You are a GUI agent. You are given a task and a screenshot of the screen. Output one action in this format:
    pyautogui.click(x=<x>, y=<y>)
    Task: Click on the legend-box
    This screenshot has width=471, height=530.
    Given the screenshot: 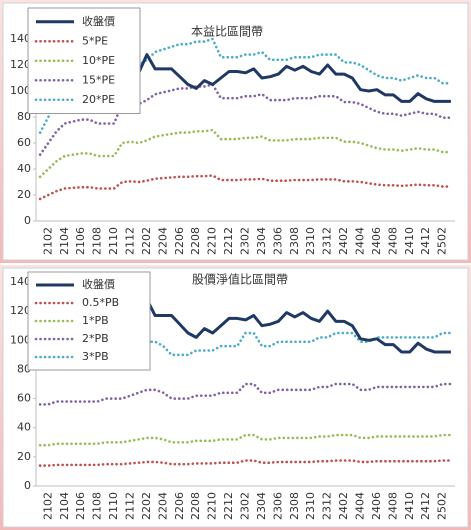 What is the action you would take?
    pyautogui.click(x=84, y=60)
    